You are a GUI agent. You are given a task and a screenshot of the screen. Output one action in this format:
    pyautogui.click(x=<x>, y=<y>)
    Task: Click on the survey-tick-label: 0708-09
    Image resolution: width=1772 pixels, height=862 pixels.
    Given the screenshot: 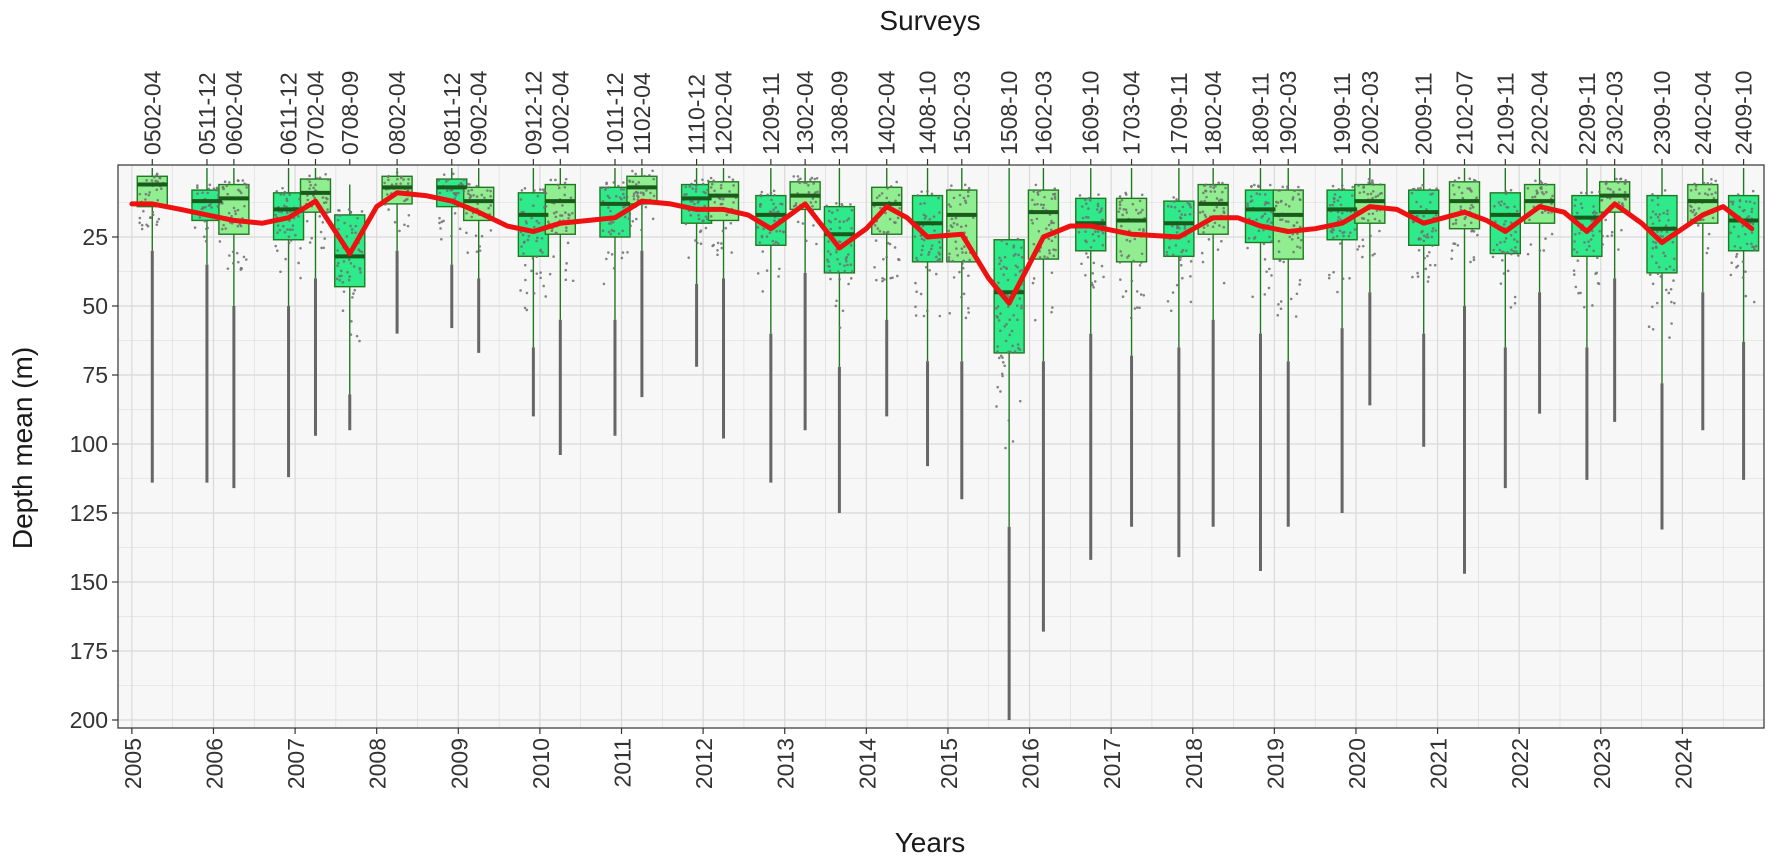 What is the action you would take?
    pyautogui.click(x=350, y=113)
    